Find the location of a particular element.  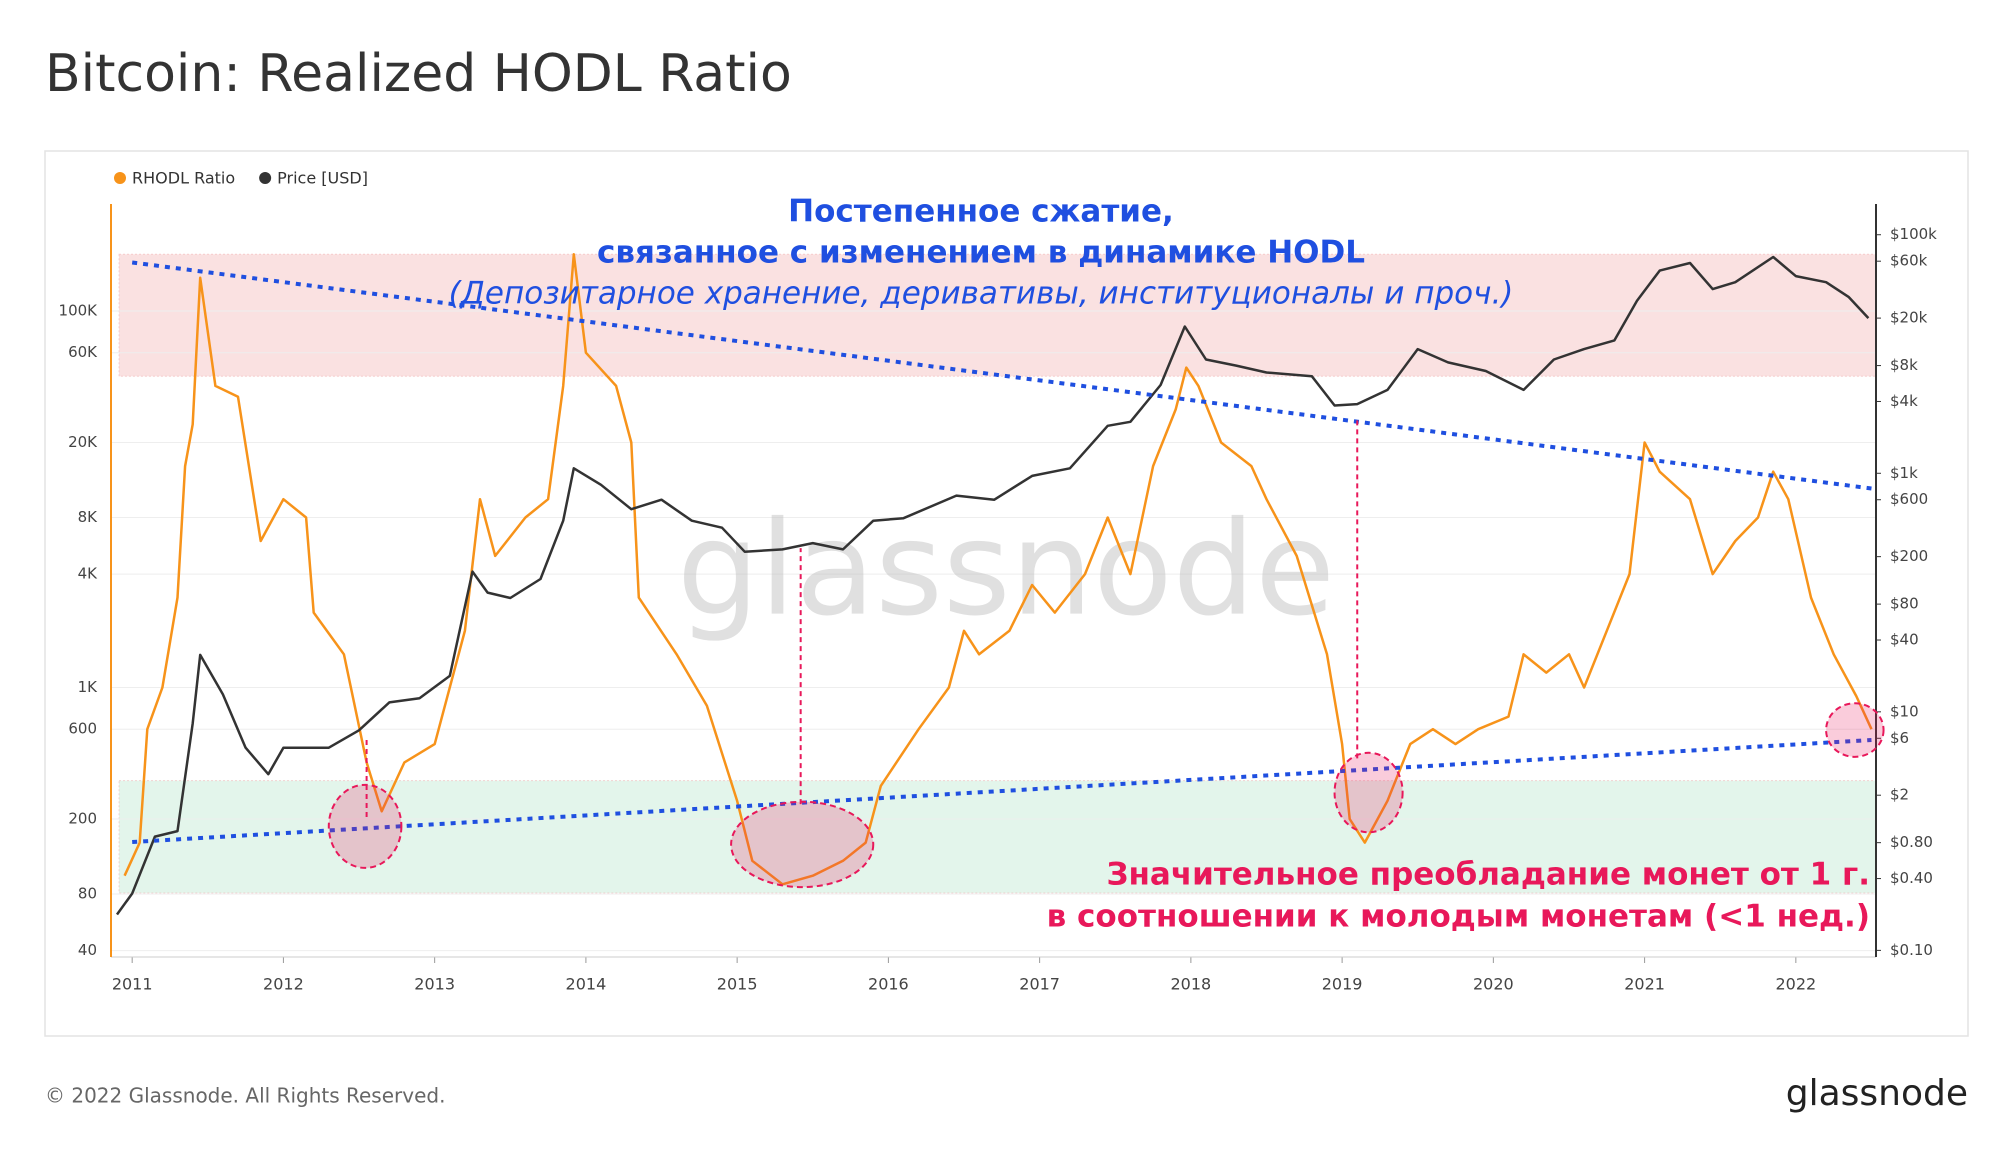

y-tick-label: 200 is located at coordinates (82, 819).